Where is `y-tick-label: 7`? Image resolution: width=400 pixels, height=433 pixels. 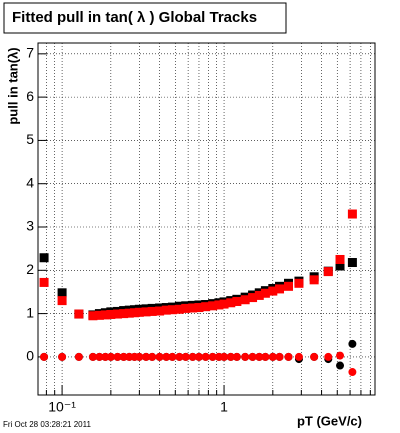 y-tick-label: 7 is located at coordinates (30, 53).